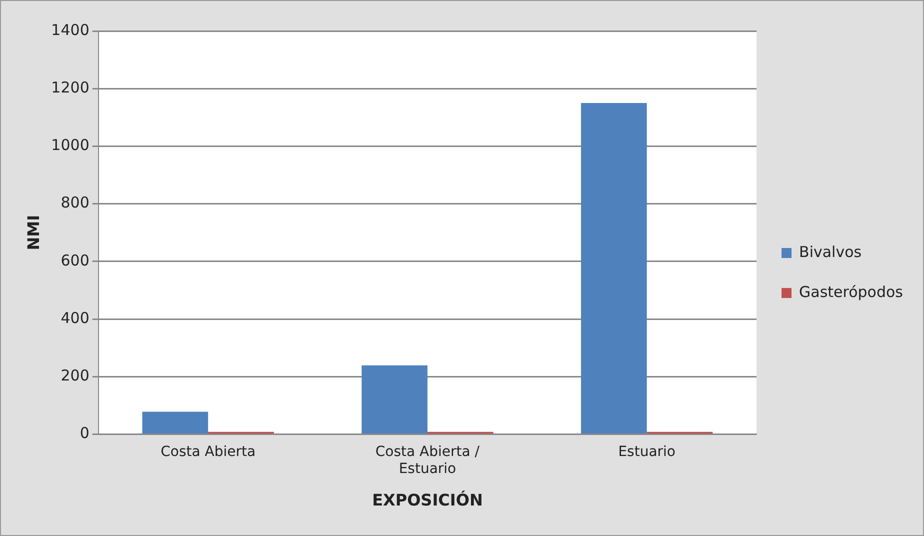 The height and width of the screenshot is (536, 924). Describe the element at coordinates (427, 461) in the screenshot. I see `x-tick-label: Costa Abierta / Estuario` at that location.